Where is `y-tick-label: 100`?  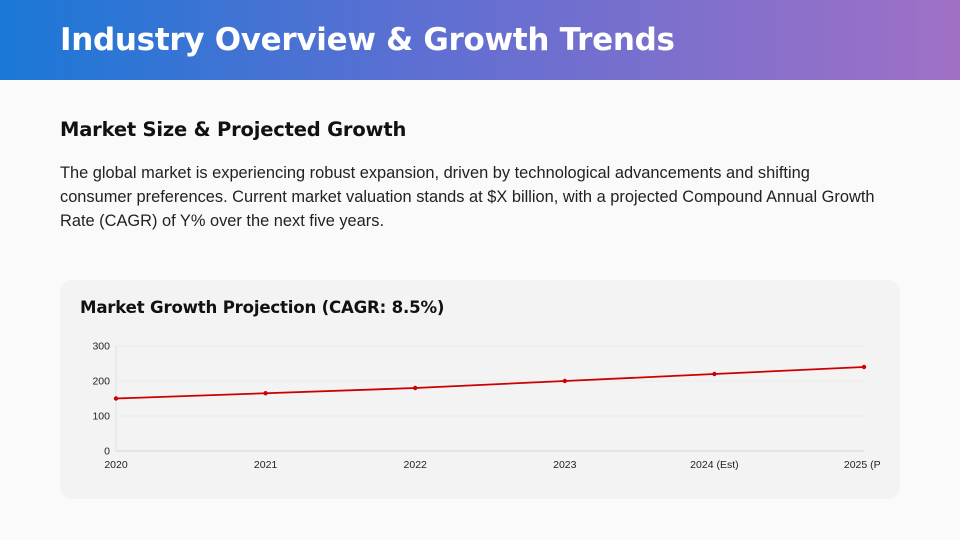
y-tick-label: 100 is located at coordinates (101, 417).